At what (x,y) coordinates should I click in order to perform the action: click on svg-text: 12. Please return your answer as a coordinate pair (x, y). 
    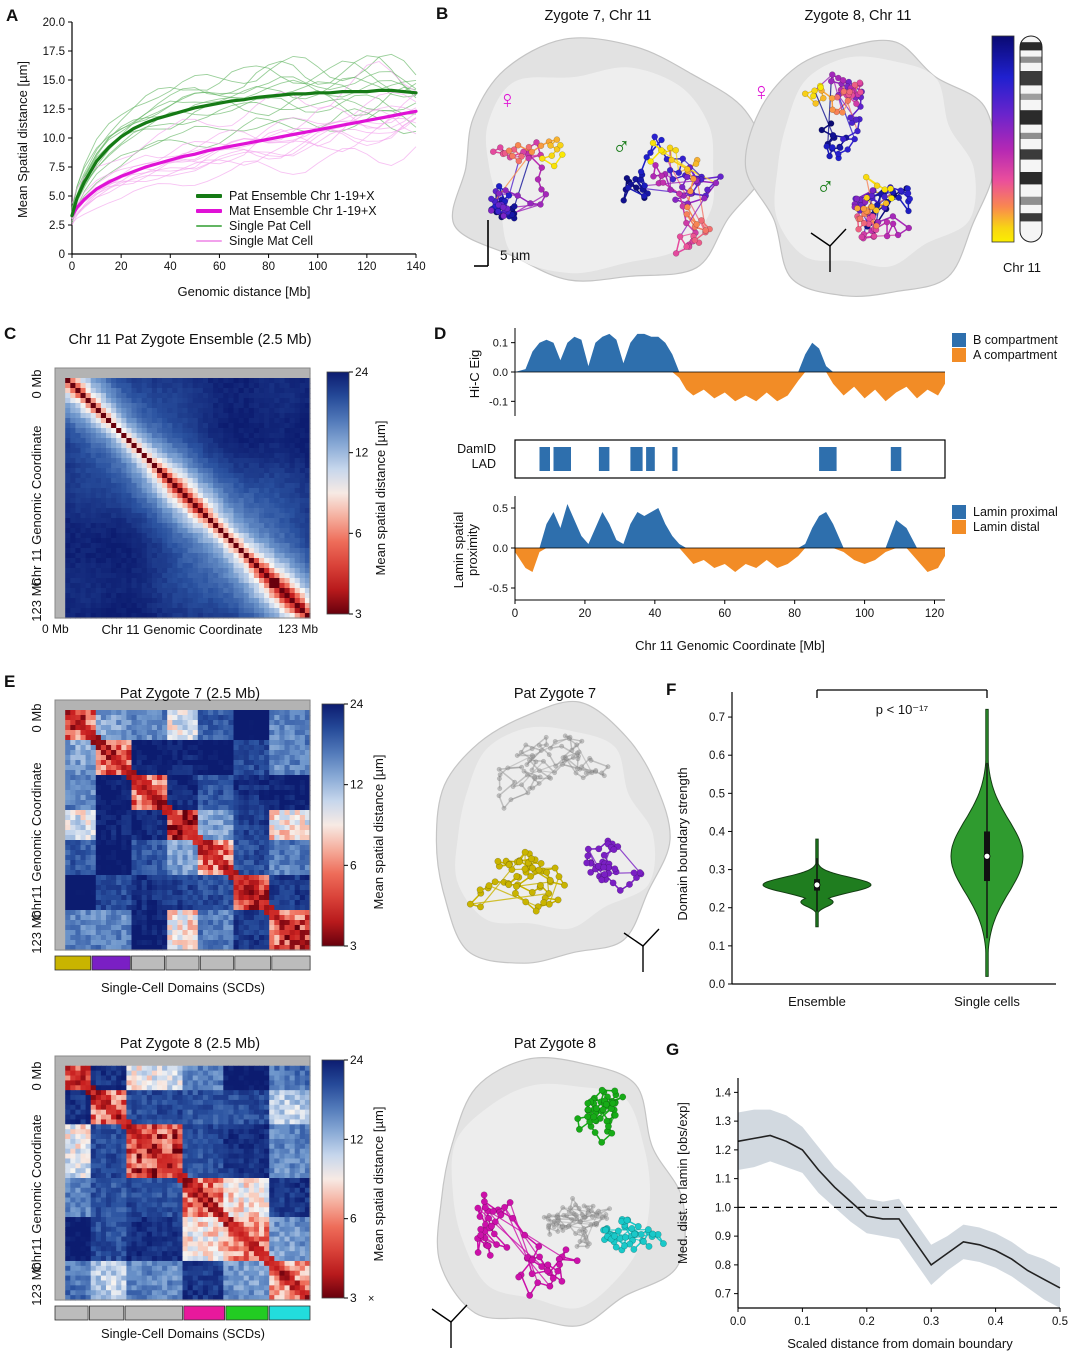
    Looking at the image, I should click on (362, 453).